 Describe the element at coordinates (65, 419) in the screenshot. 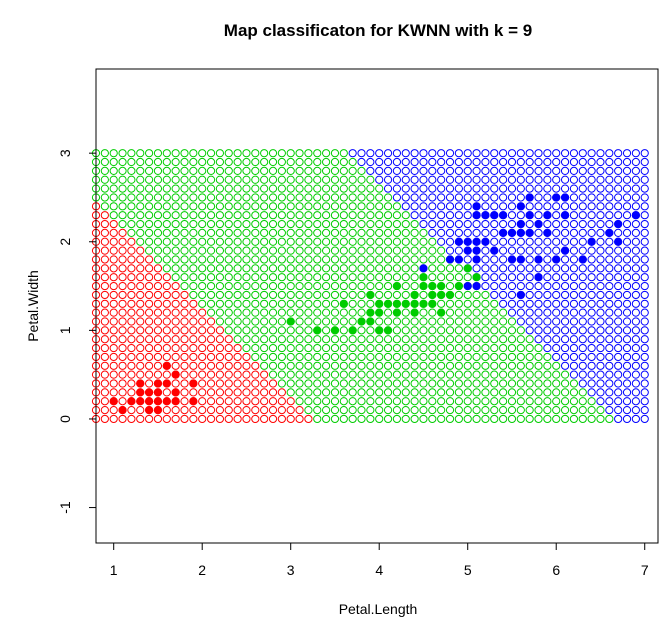

I see `y-tick-label: 0` at that location.